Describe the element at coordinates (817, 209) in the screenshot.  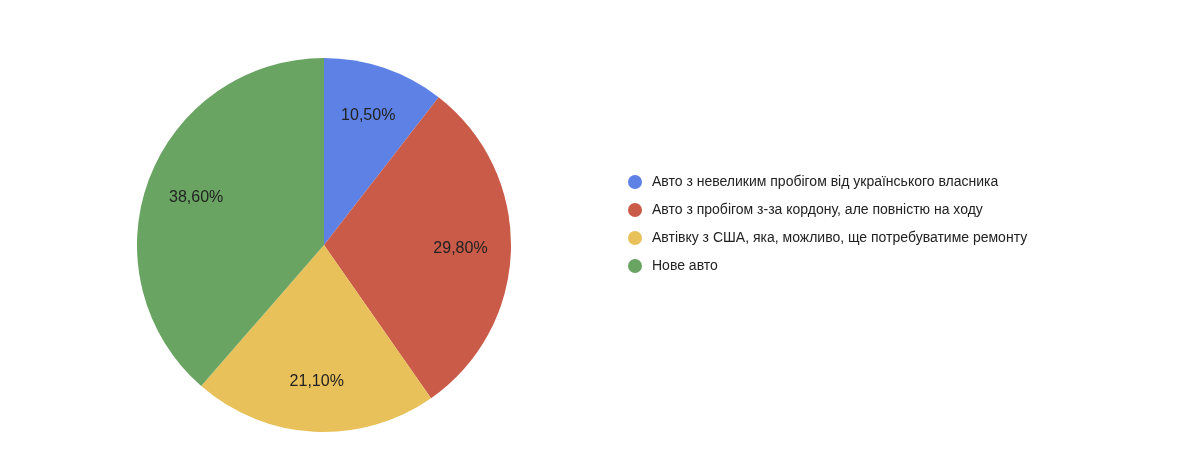
I see `legend-label: Авто з пробігом з-за кордону, але повністю на ходу` at that location.